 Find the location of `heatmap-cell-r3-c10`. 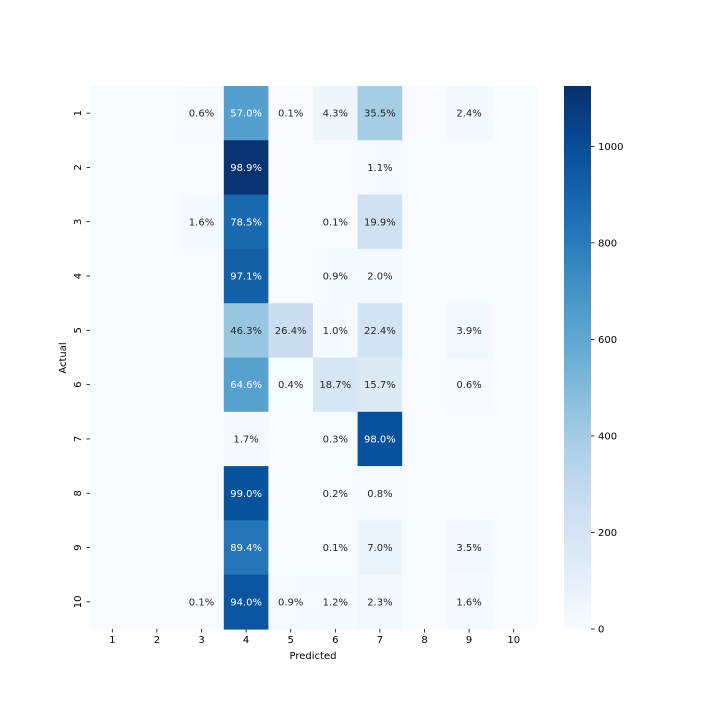

heatmap-cell-r3-c10 is located at coordinates (514, 222).